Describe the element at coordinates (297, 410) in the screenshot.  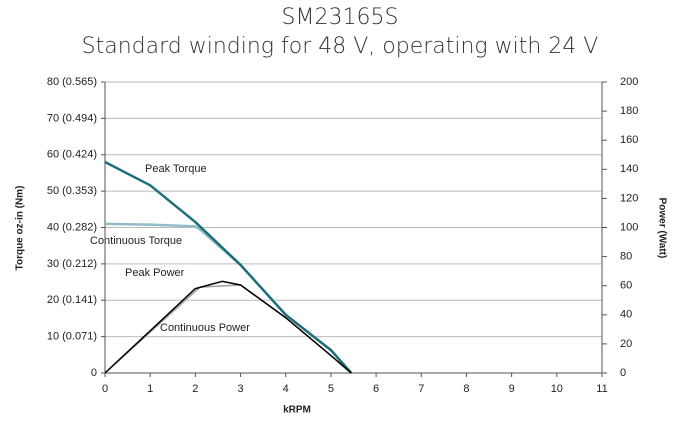
I see `x-axis-label: kRPM` at that location.